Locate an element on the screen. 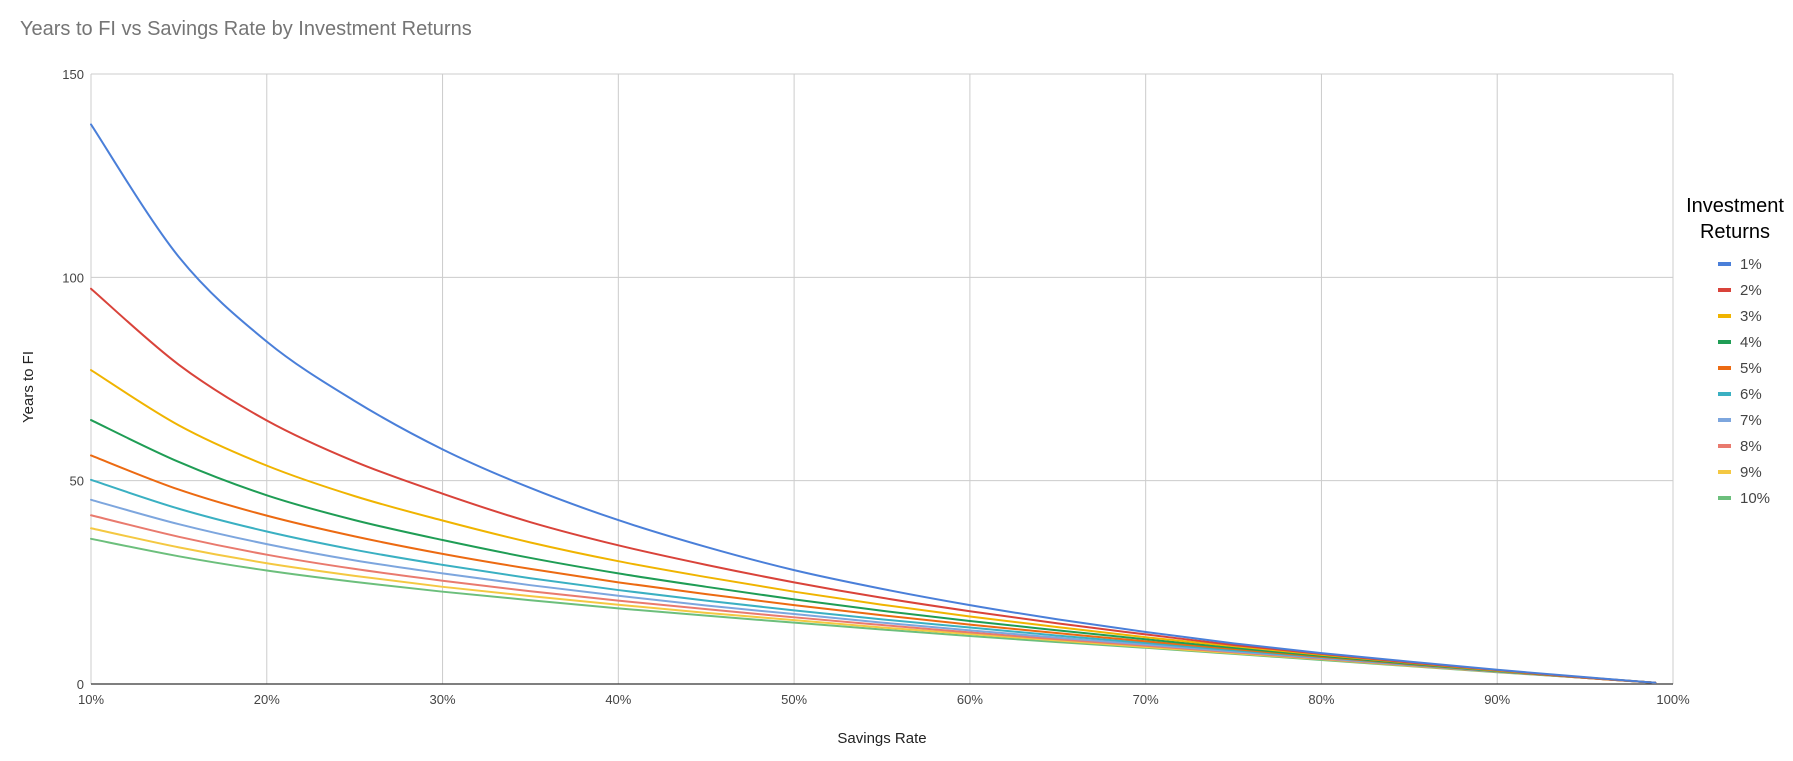 The height and width of the screenshot is (761, 1793). x-tick-label: 40% is located at coordinates (618, 699).